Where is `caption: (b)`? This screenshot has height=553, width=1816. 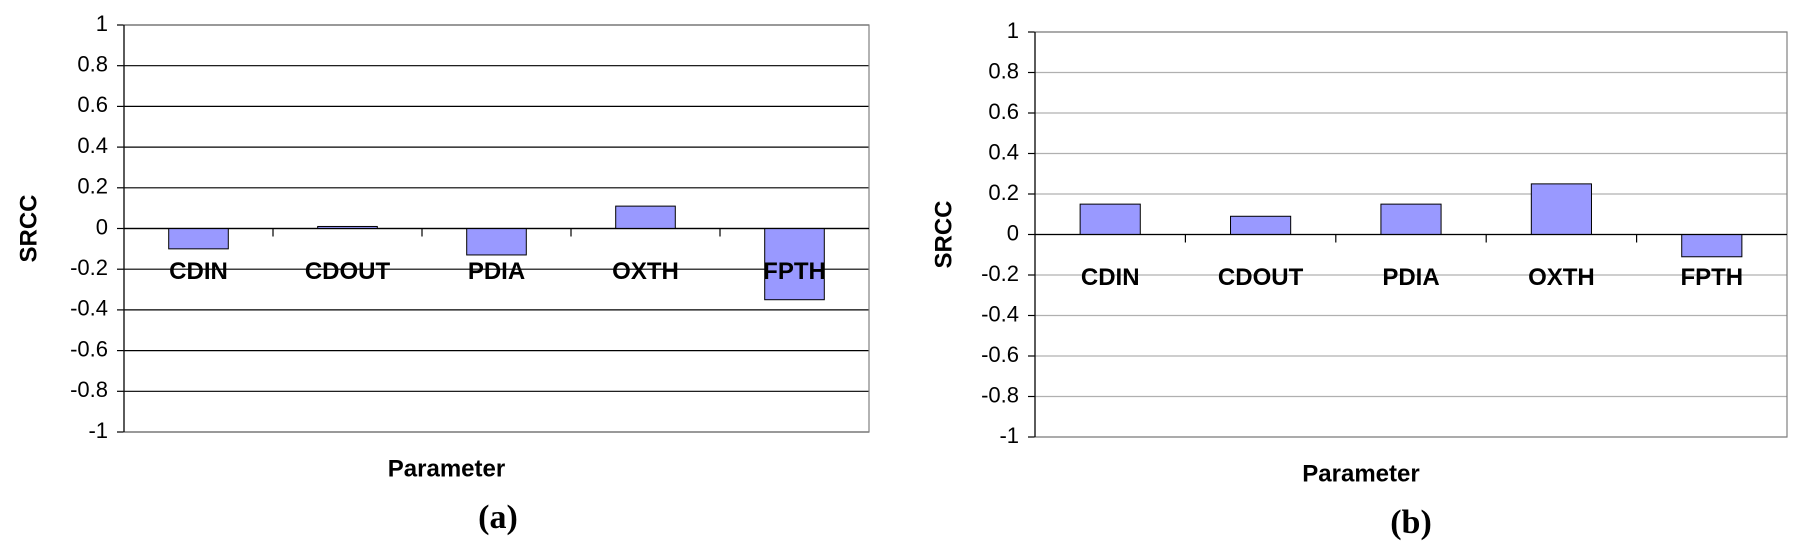 caption: (b) is located at coordinates (1411, 522).